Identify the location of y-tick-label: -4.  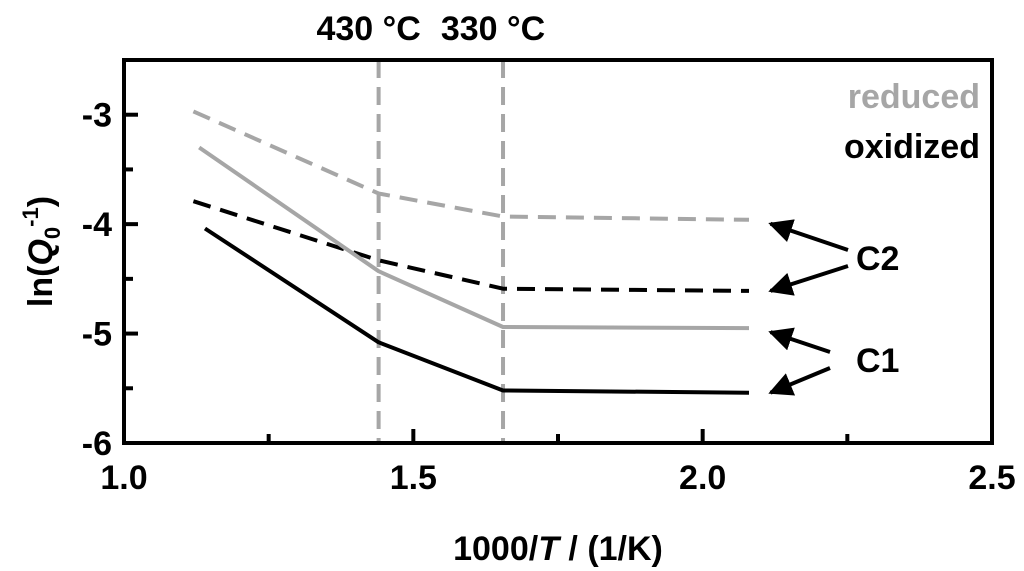
(97, 225).